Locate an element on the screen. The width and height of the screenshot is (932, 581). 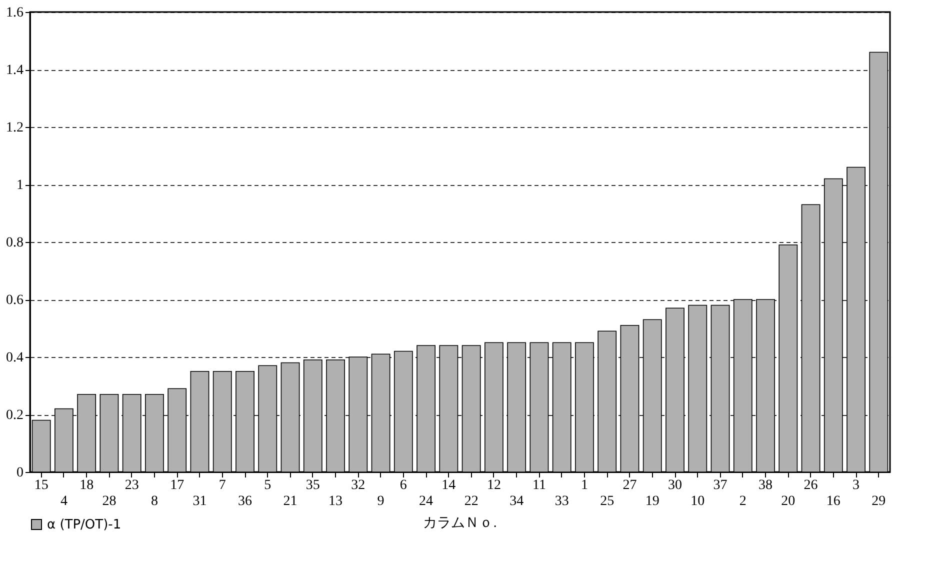
x-tick-label: 36 is located at coordinates (245, 501).